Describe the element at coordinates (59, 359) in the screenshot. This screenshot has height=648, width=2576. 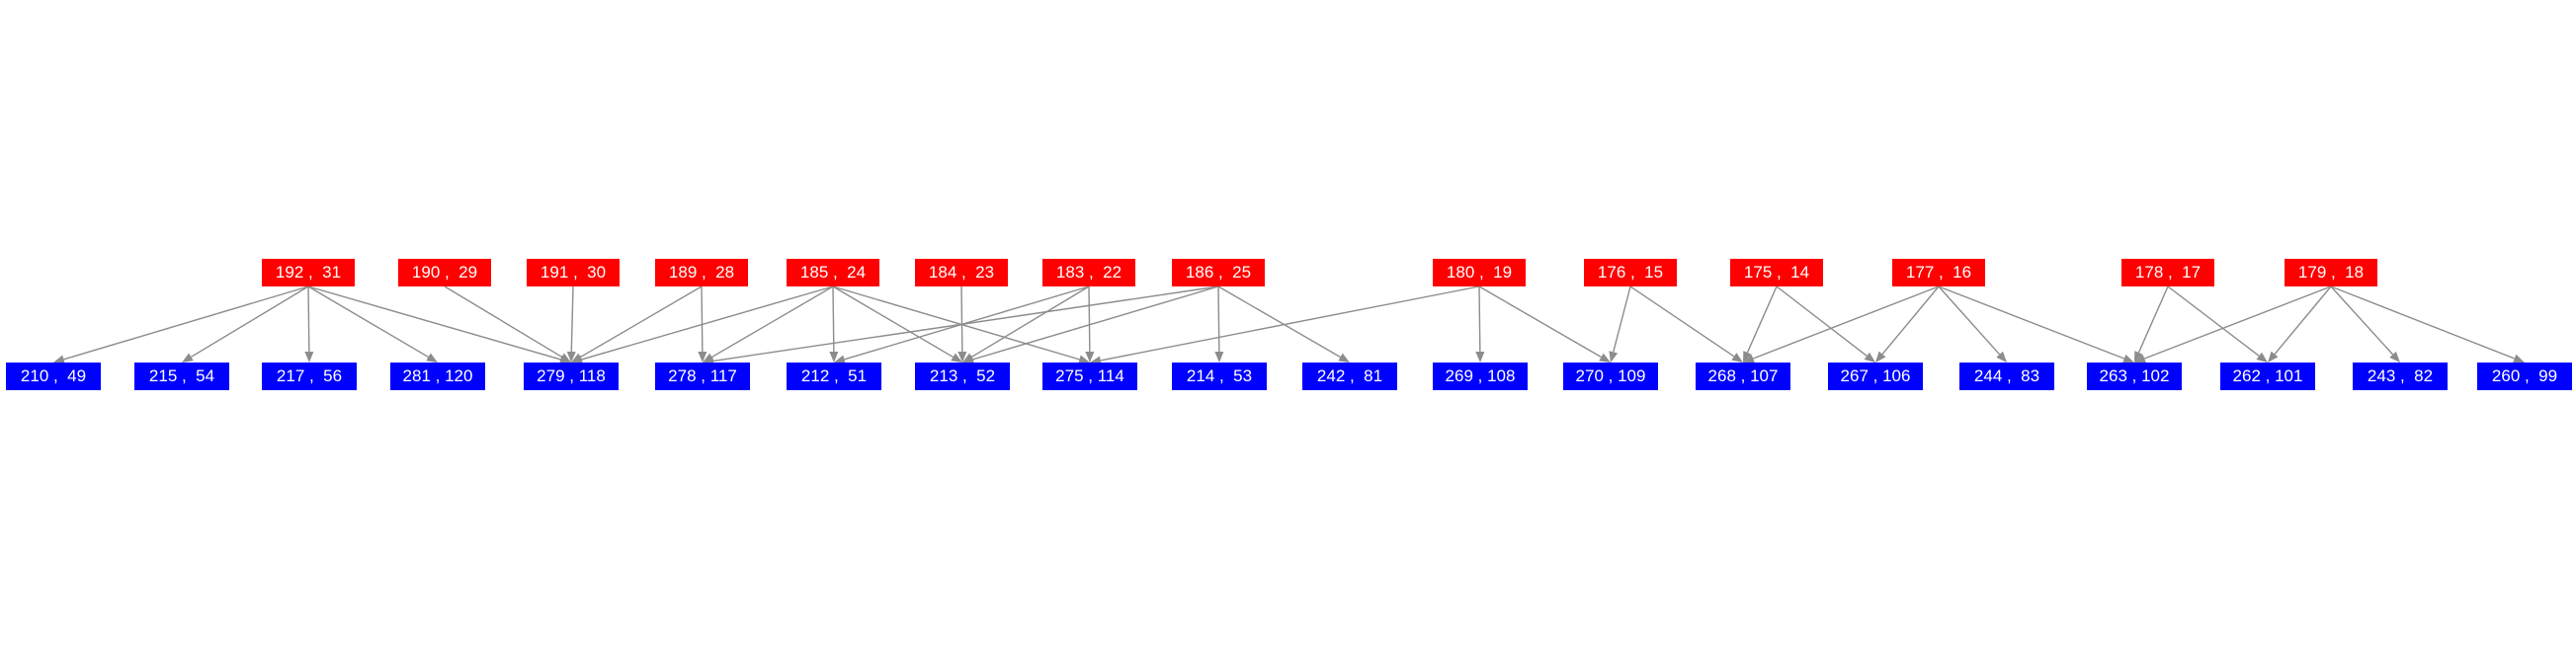
I see `arrowhead-t192-b210` at that location.